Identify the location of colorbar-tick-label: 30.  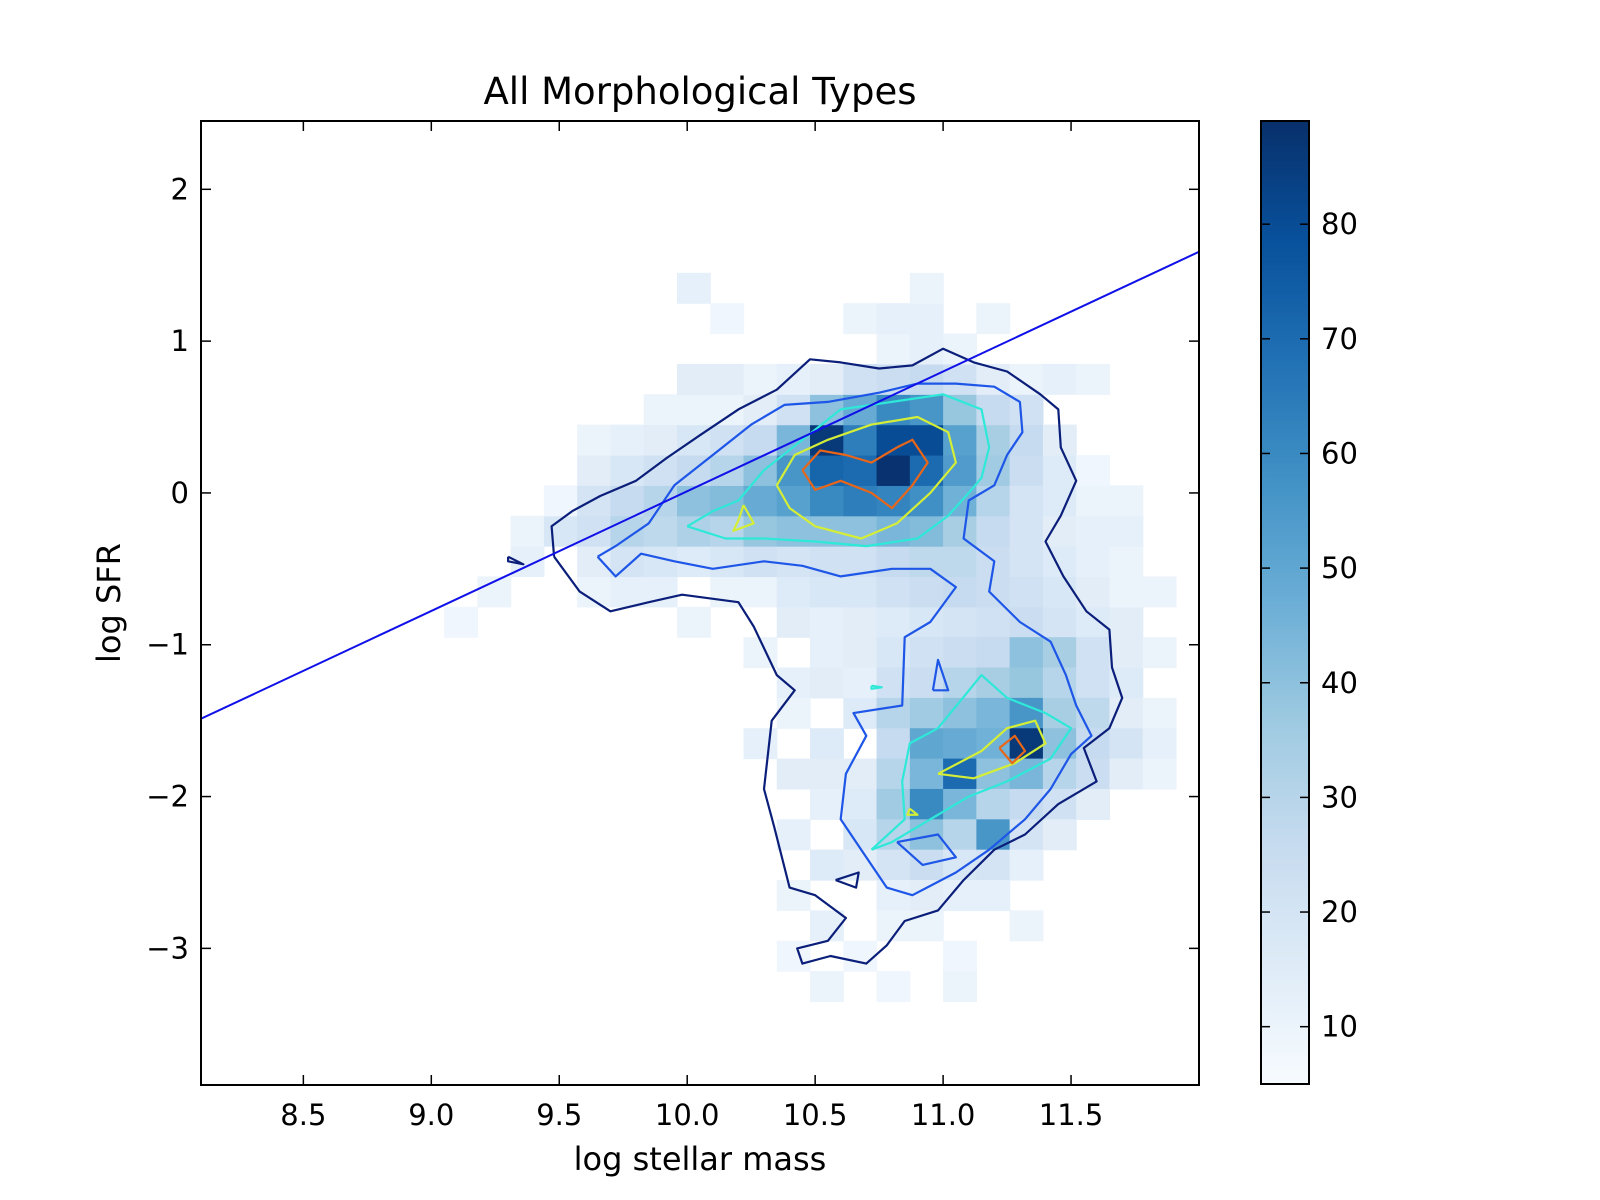
(1339, 797).